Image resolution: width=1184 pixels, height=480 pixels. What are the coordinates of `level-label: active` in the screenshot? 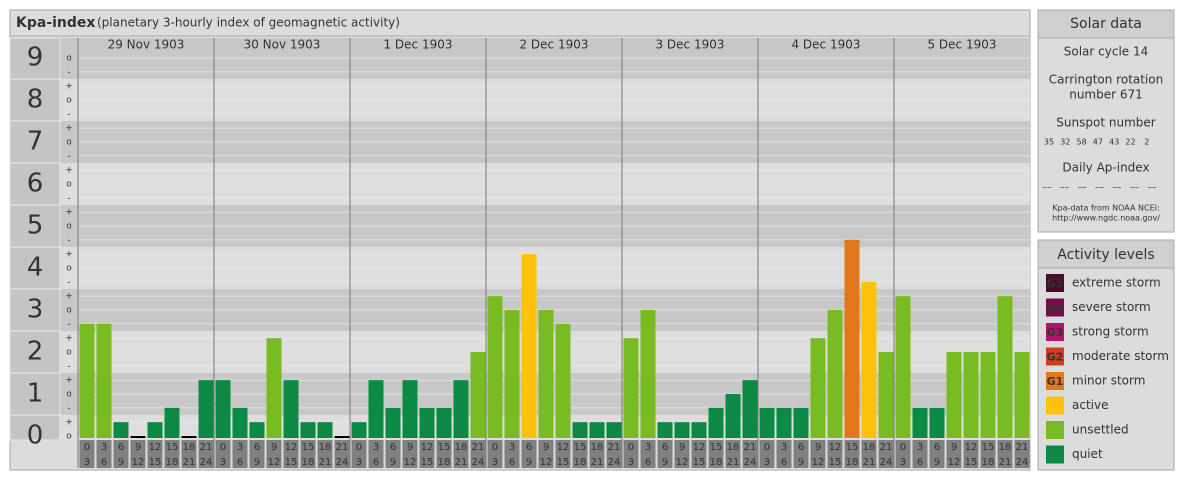 It's located at (1090, 405).